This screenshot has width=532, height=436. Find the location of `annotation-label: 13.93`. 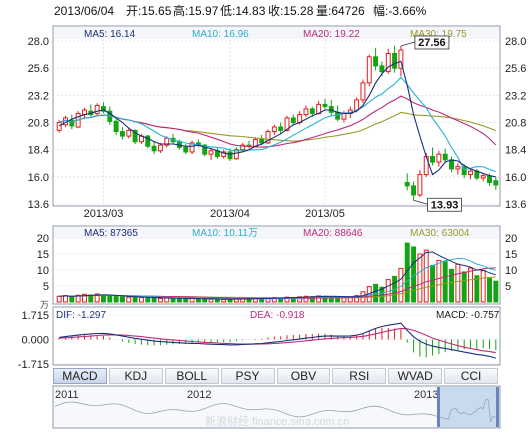

annotation-label: 13.93 is located at coordinates (445, 205).